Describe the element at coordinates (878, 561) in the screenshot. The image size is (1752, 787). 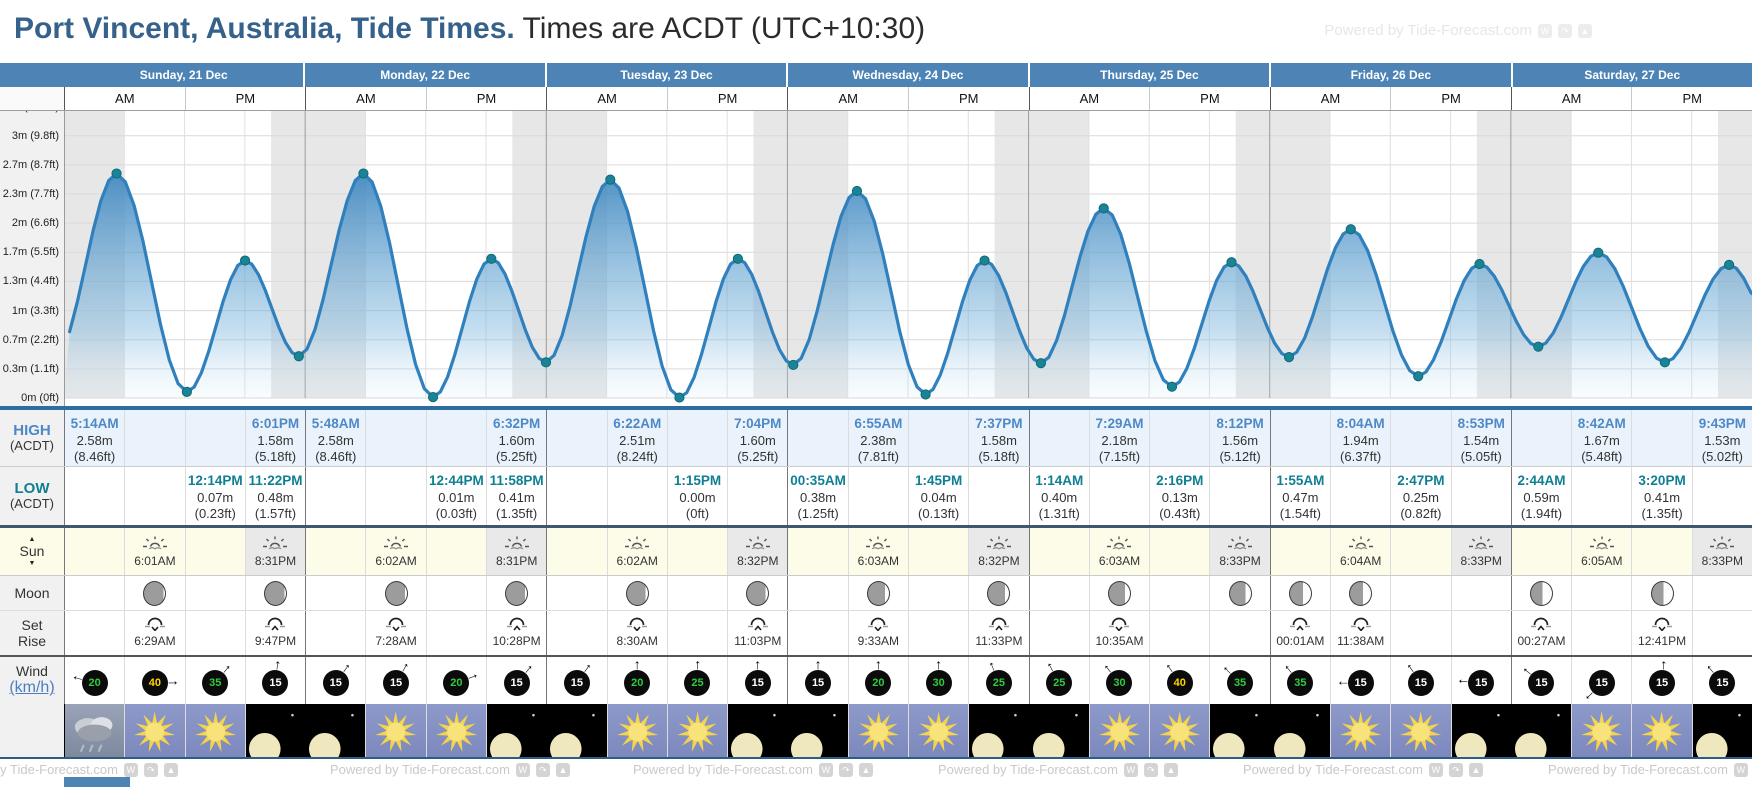
I see `sunrise-time: 6:03AM` at that location.